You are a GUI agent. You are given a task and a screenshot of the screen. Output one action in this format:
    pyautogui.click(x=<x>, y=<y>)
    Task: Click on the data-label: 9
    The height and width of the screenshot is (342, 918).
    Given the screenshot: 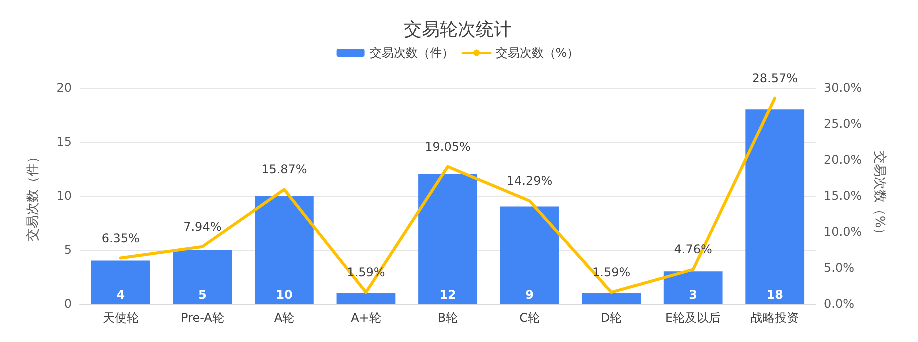 What is the action you would take?
    pyautogui.click(x=530, y=295)
    